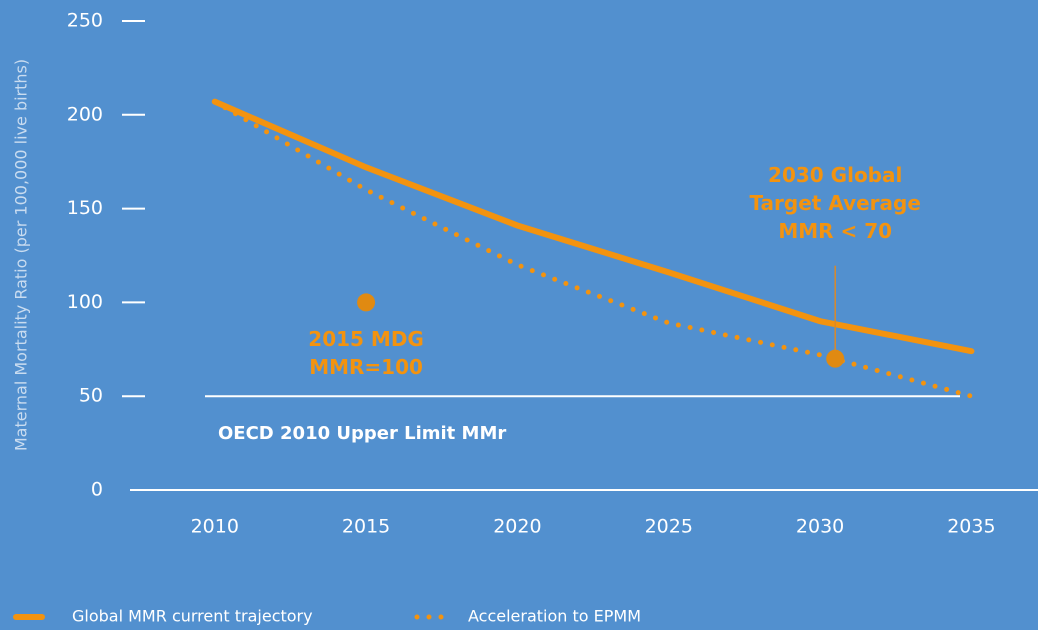 This screenshot has height=630, width=1038. I want to click on x-tick-label: 2010, so click(215, 527).